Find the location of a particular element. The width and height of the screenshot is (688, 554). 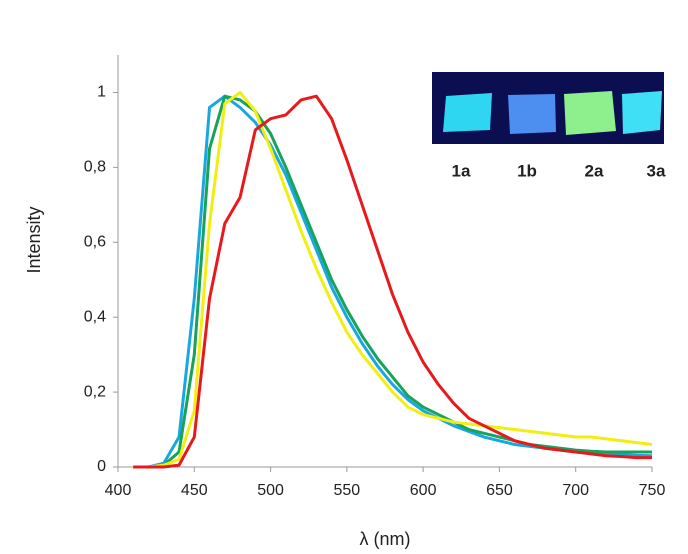

y-tick-label: 0,2 is located at coordinates (95, 391).